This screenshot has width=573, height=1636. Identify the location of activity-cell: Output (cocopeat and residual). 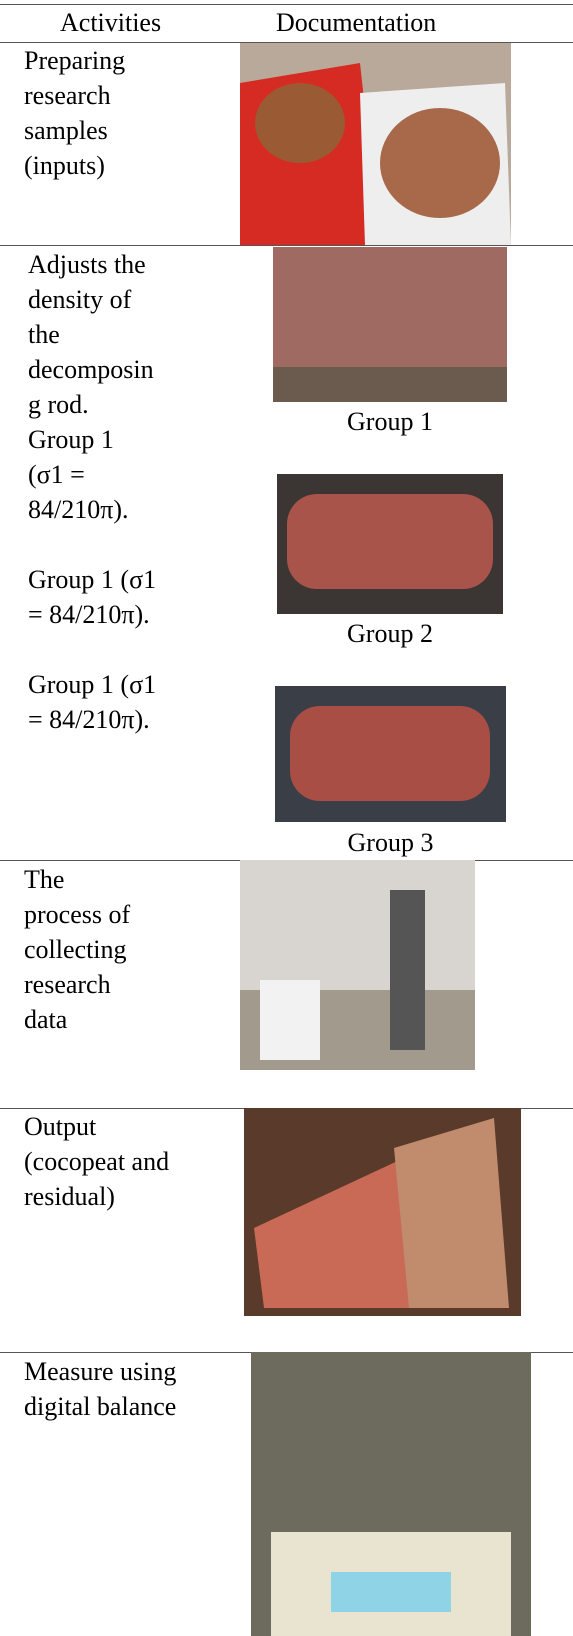
(96, 1179).